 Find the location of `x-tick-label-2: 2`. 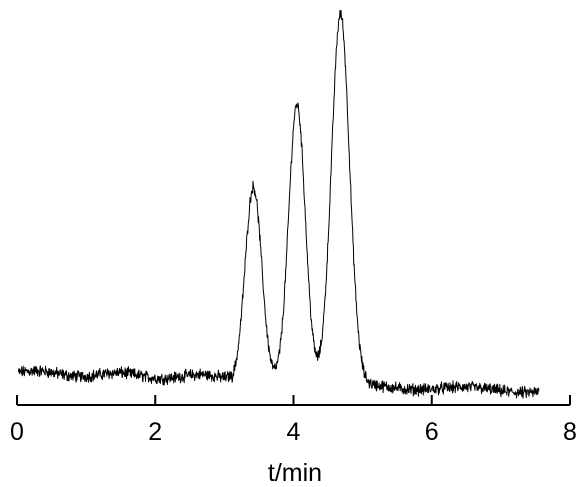

x-tick-label-2: 2 is located at coordinates (155, 432).